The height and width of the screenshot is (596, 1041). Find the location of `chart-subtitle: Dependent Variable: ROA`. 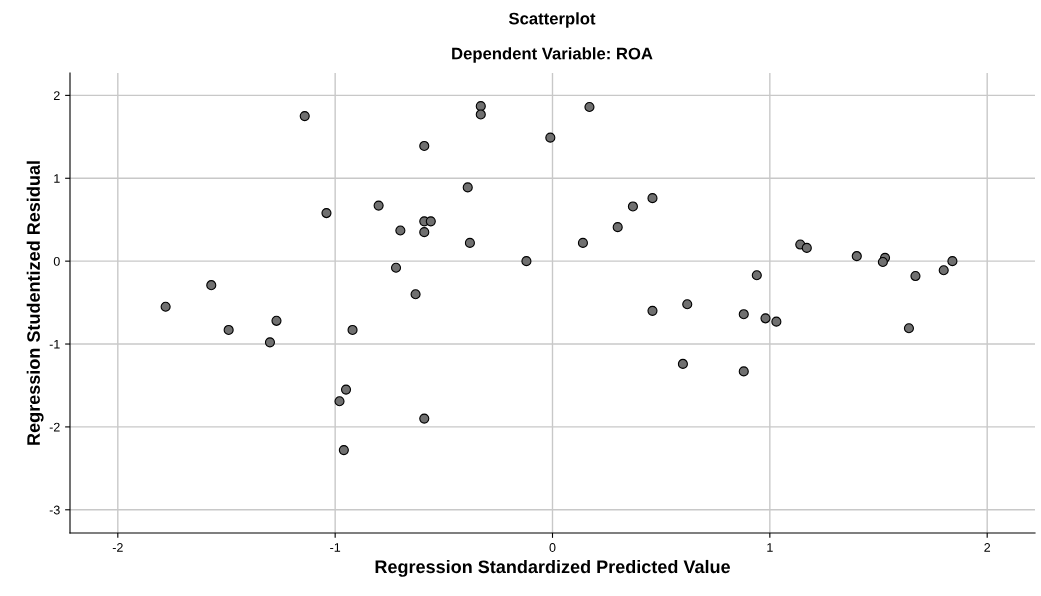

chart-subtitle: Dependent Variable: ROA is located at coordinates (552, 55).